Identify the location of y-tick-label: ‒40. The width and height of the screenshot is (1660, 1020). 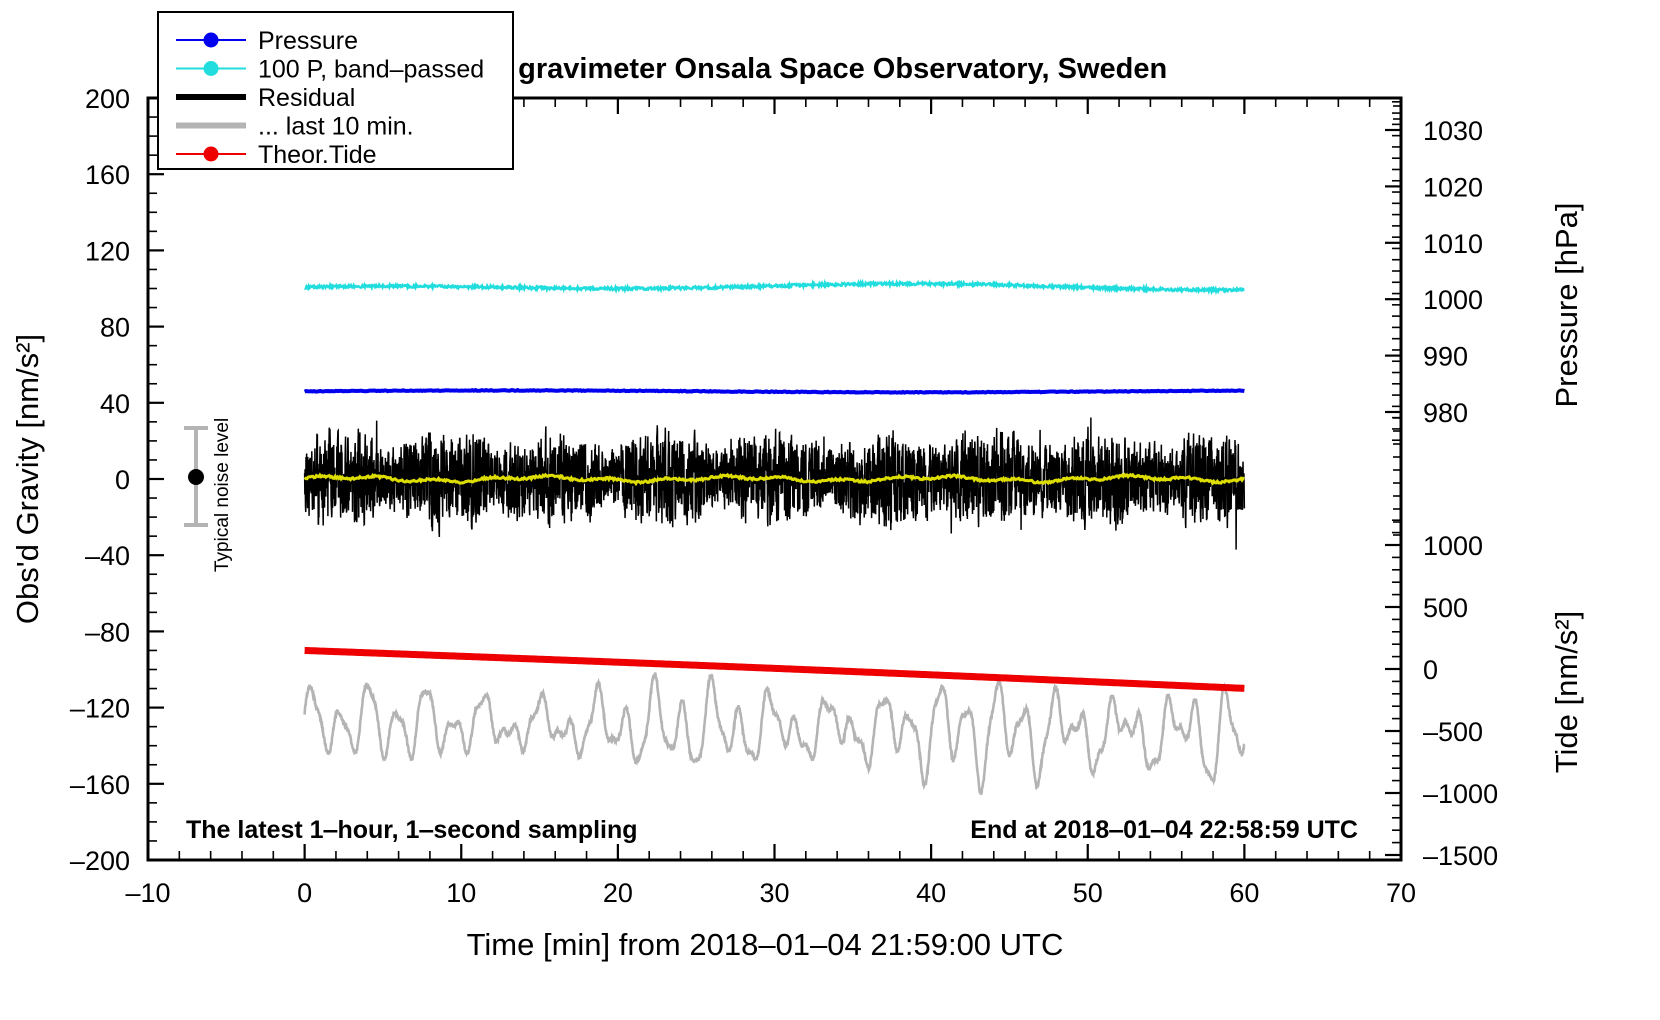
(107, 556).